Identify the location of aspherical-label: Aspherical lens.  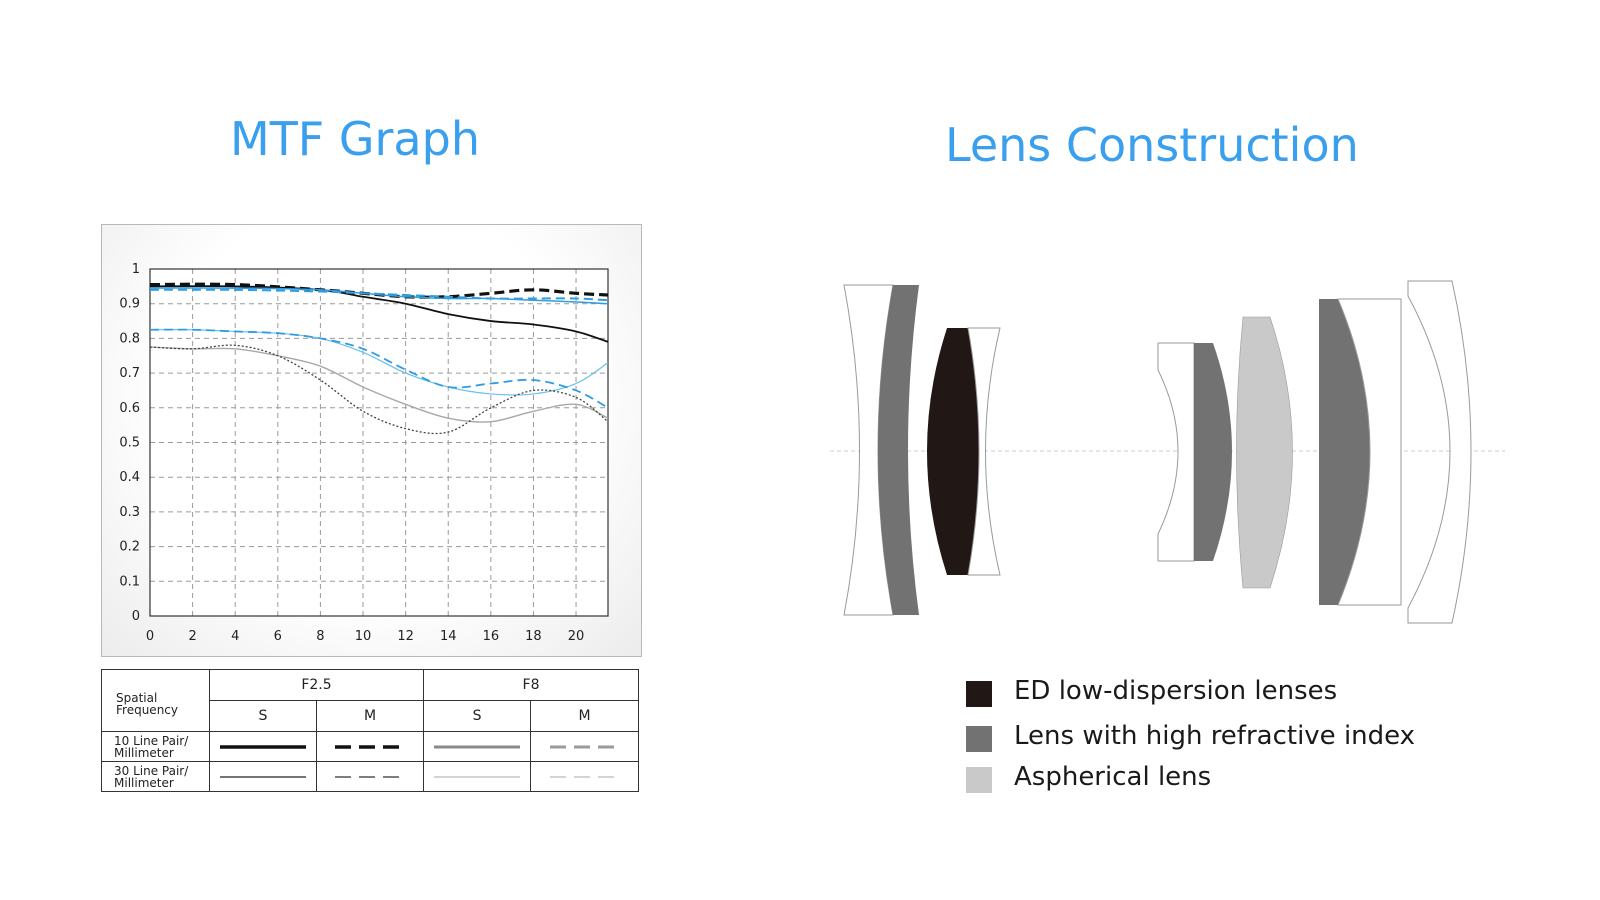
(1113, 777).